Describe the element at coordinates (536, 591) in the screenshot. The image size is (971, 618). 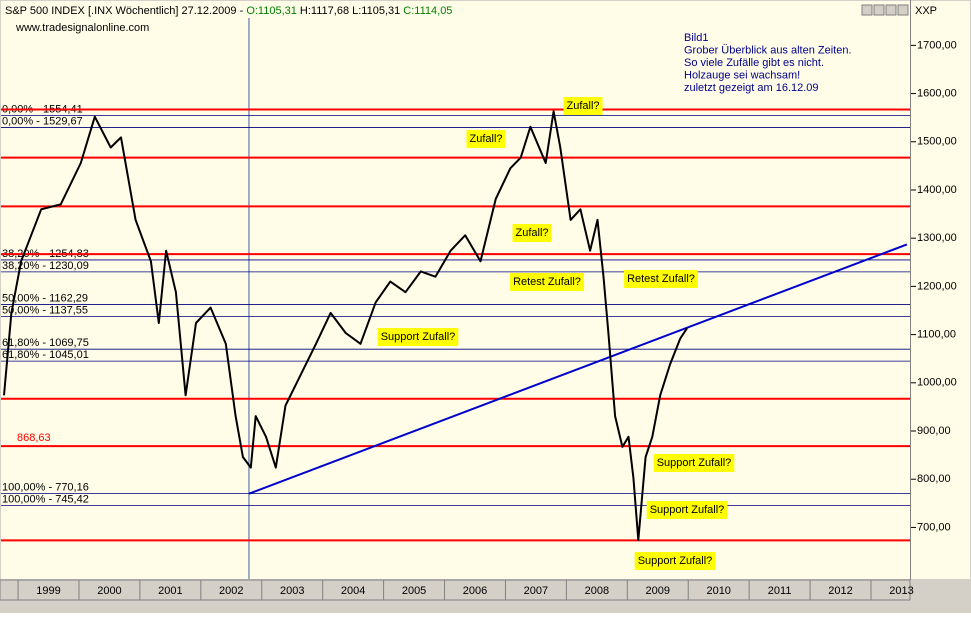
I see `x-tick-label: 2007` at that location.